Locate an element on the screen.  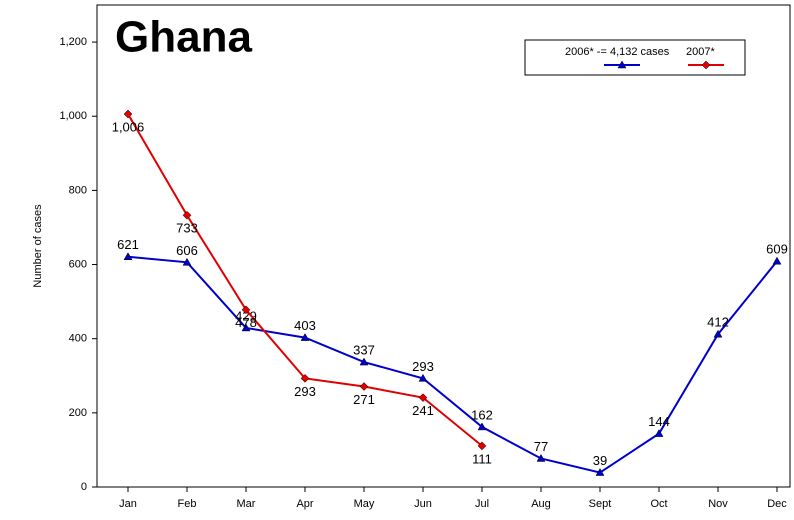
data-label: 39 is located at coordinates (600, 460).